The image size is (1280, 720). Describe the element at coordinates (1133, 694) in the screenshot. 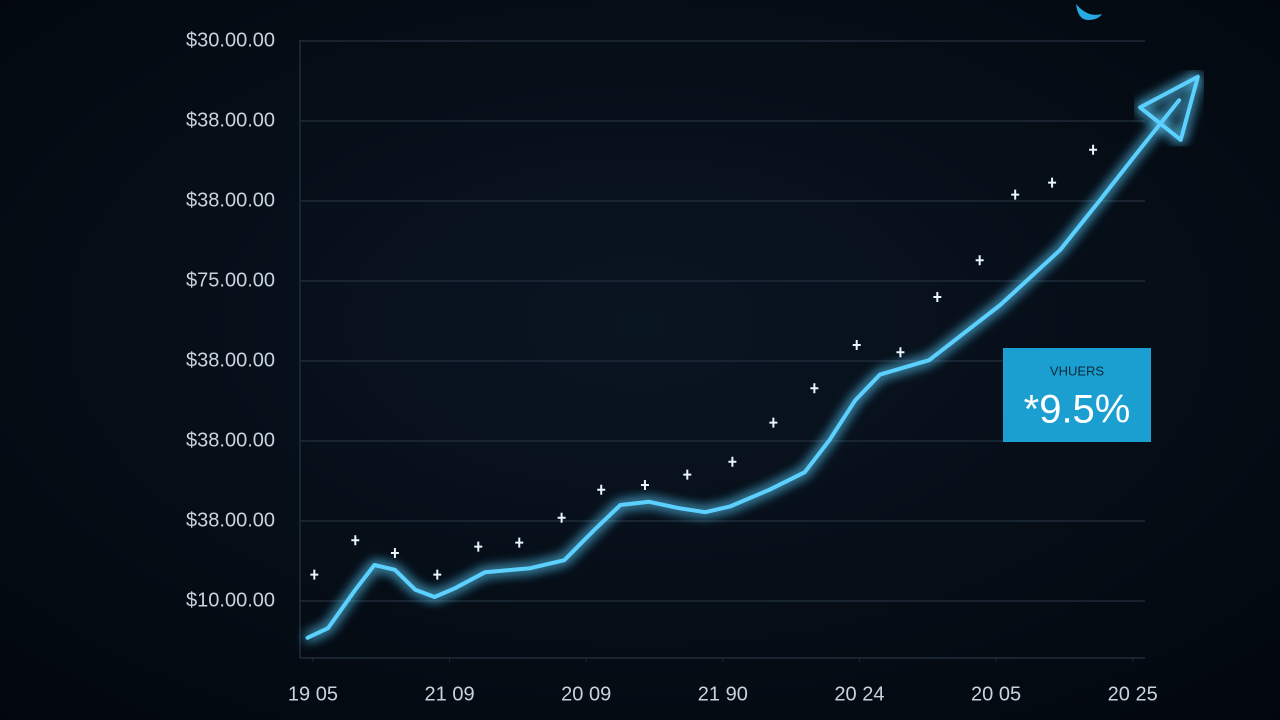

I see `x-tick-label: 20 25` at that location.